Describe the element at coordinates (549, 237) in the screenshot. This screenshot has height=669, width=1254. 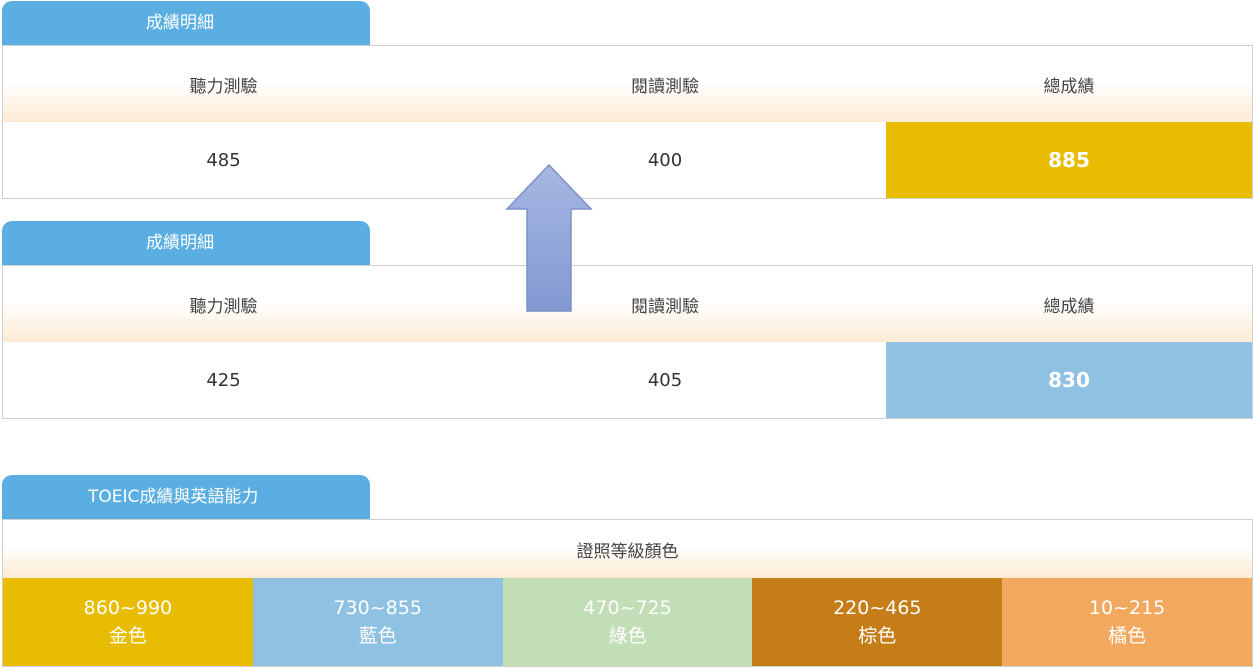
I see `up-arrow-icon` at that location.